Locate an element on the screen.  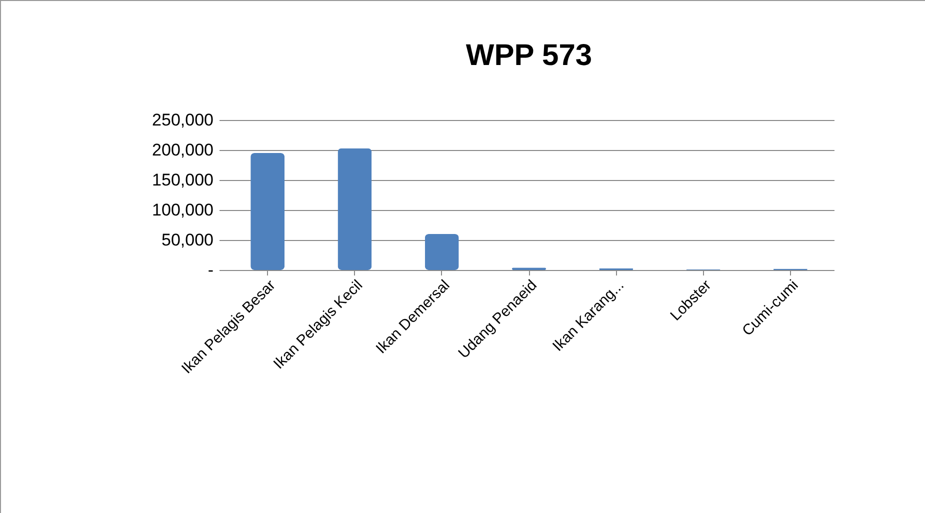
y-tick-label: 150,000 is located at coordinates (183, 180).